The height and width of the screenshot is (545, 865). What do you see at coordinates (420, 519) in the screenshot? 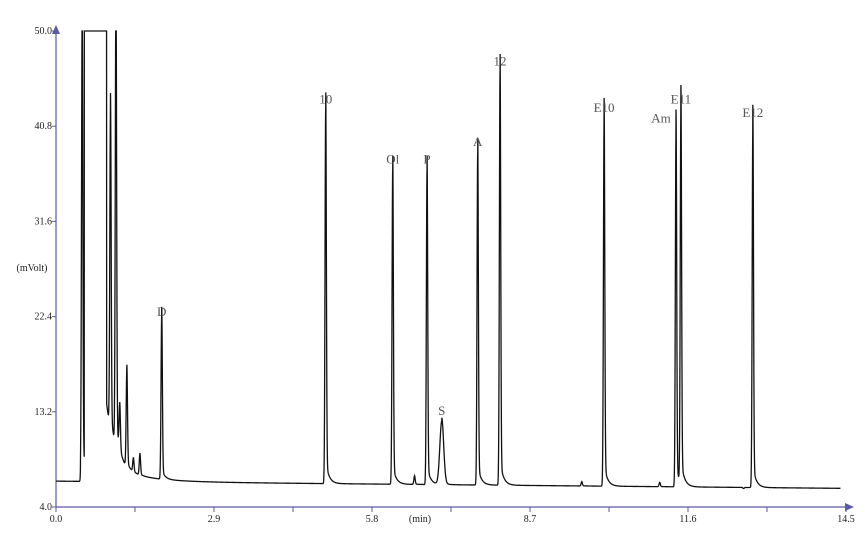
I see `x-axis-label: (min)` at bounding box center [420, 519].